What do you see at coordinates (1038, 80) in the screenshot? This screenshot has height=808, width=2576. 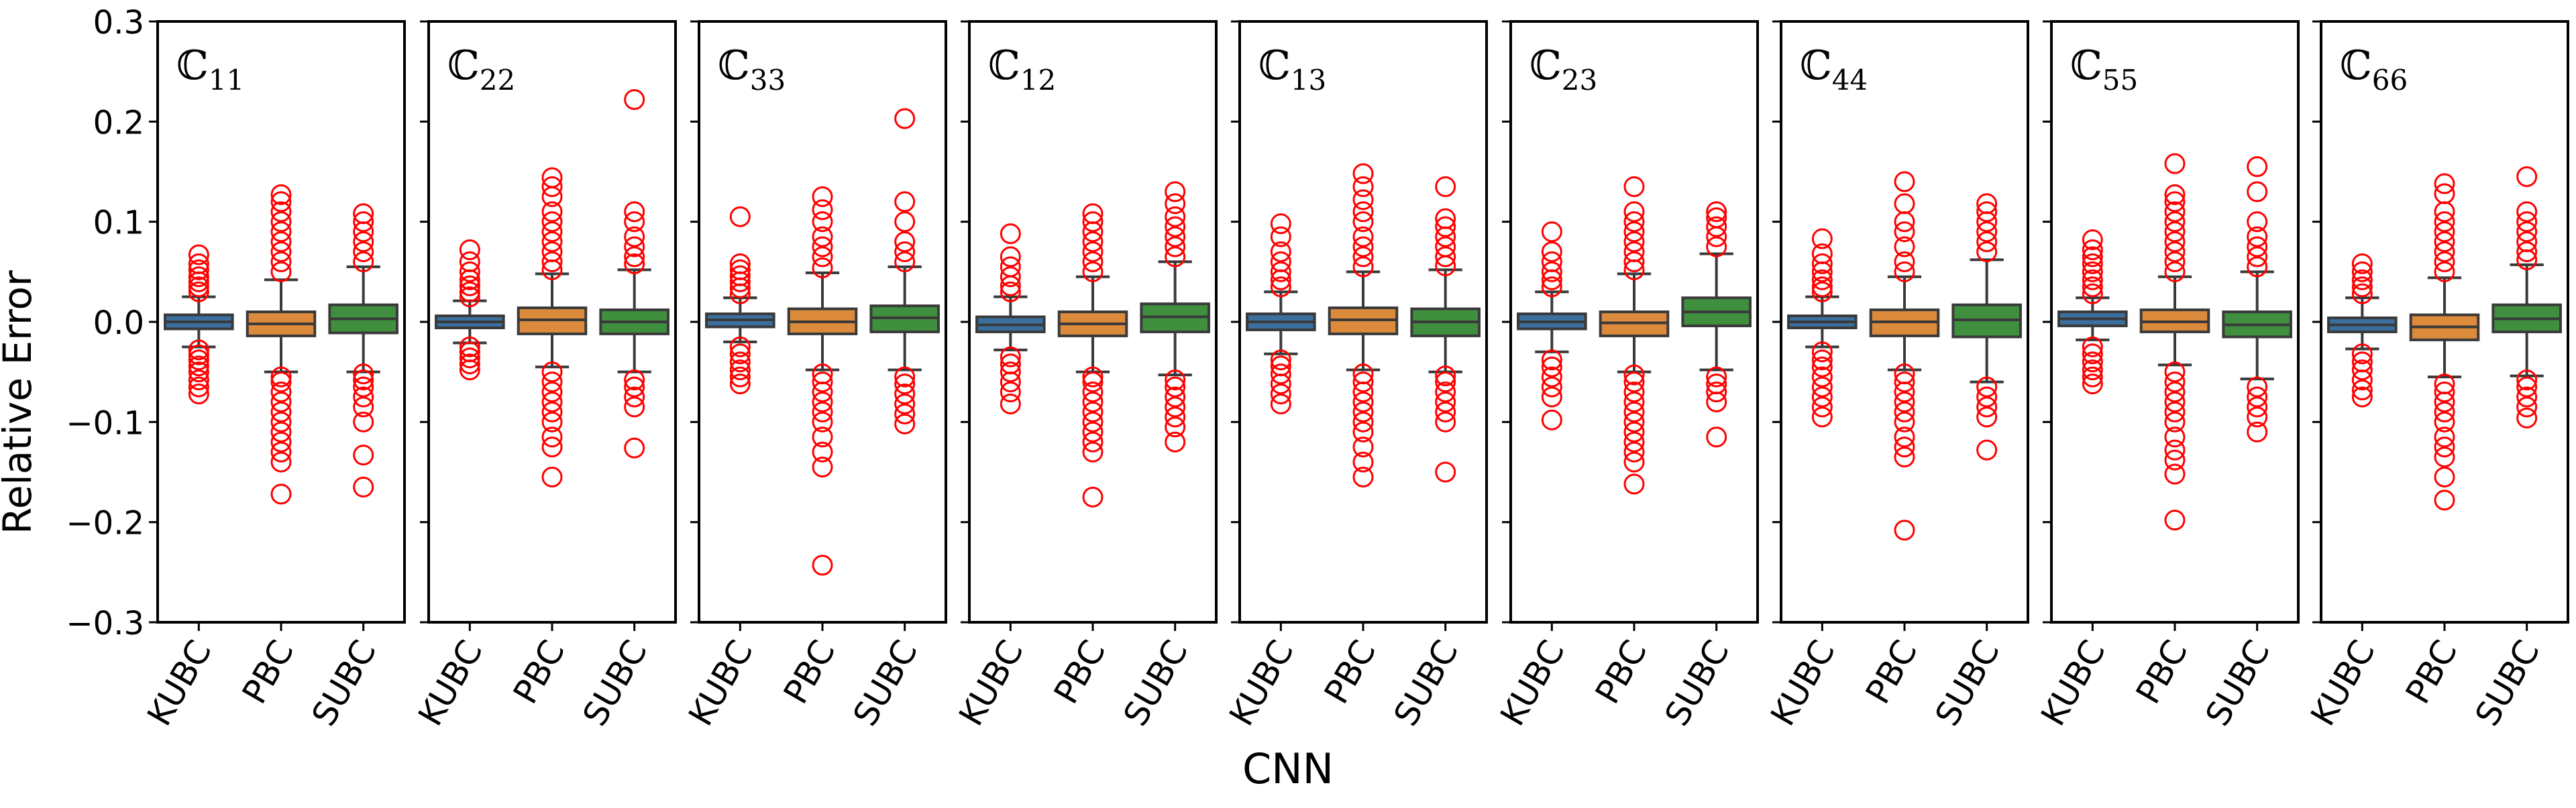 I see `panel-title-subscript: 12` at bounding box center [1038, 80].